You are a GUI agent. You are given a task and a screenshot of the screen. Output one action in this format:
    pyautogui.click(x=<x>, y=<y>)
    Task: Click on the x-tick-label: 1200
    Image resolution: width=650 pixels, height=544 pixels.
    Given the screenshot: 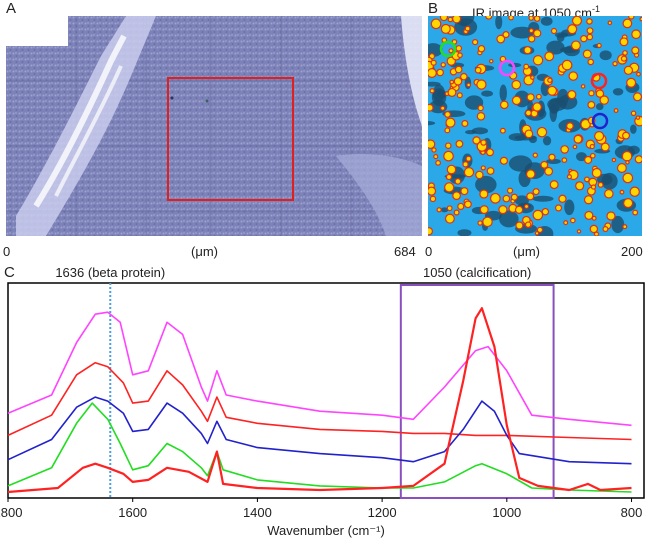 What is the action you would take?
    pyautogui.click(x=382, y=512)
    